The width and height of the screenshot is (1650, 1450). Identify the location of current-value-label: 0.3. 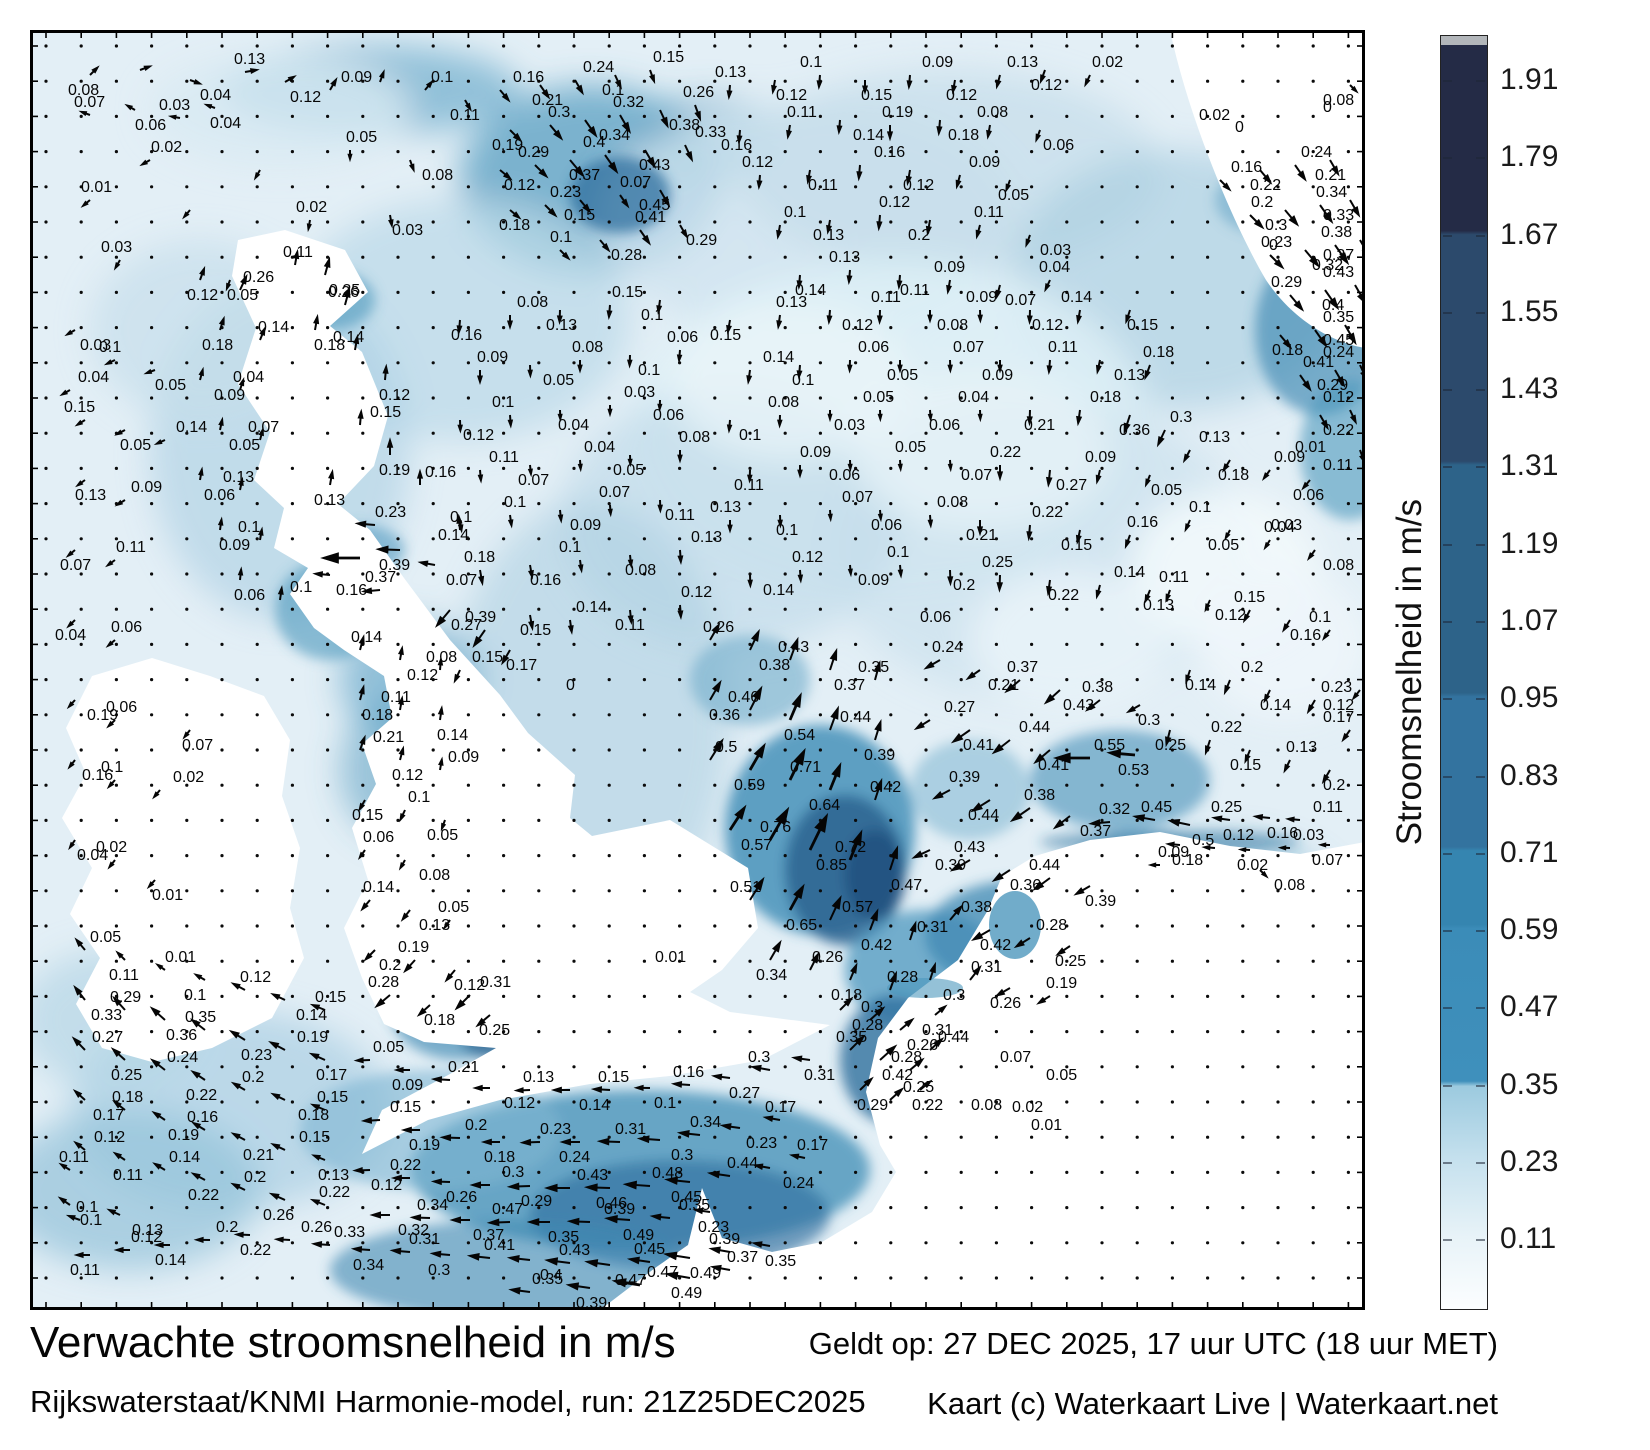
(954, 995).